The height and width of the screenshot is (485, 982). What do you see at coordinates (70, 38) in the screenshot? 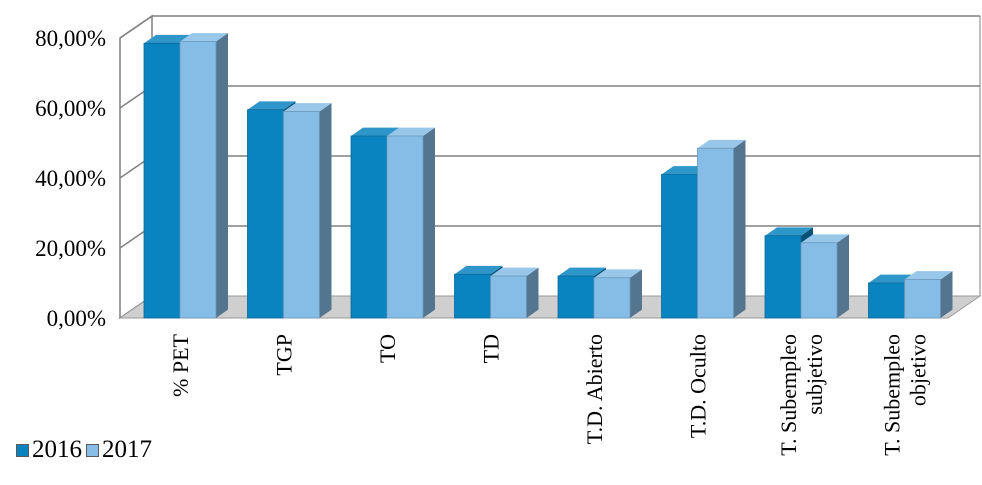
I see `y-tick-label: 80,00%` at bounding box center [70, 38].